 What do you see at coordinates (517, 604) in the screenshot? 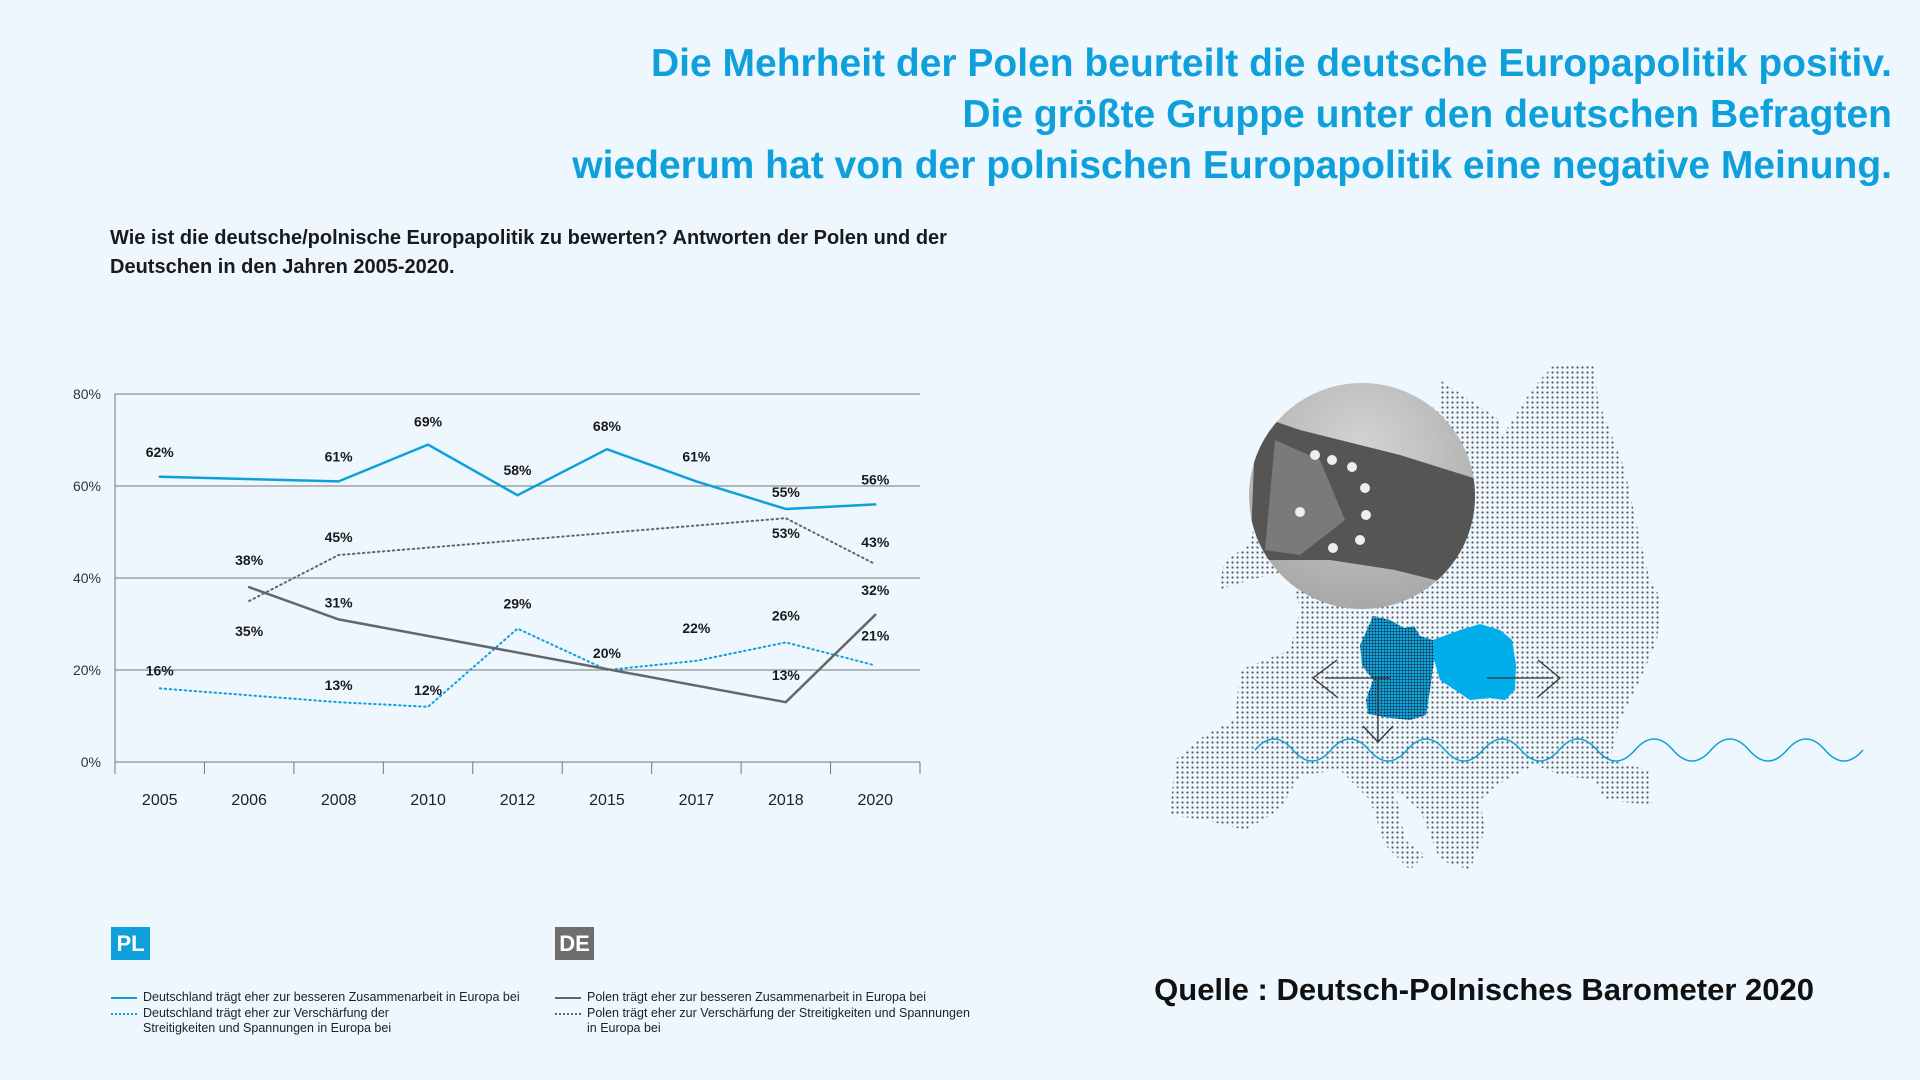
I see `data-label: 29%` at bounding box center [517, 604].